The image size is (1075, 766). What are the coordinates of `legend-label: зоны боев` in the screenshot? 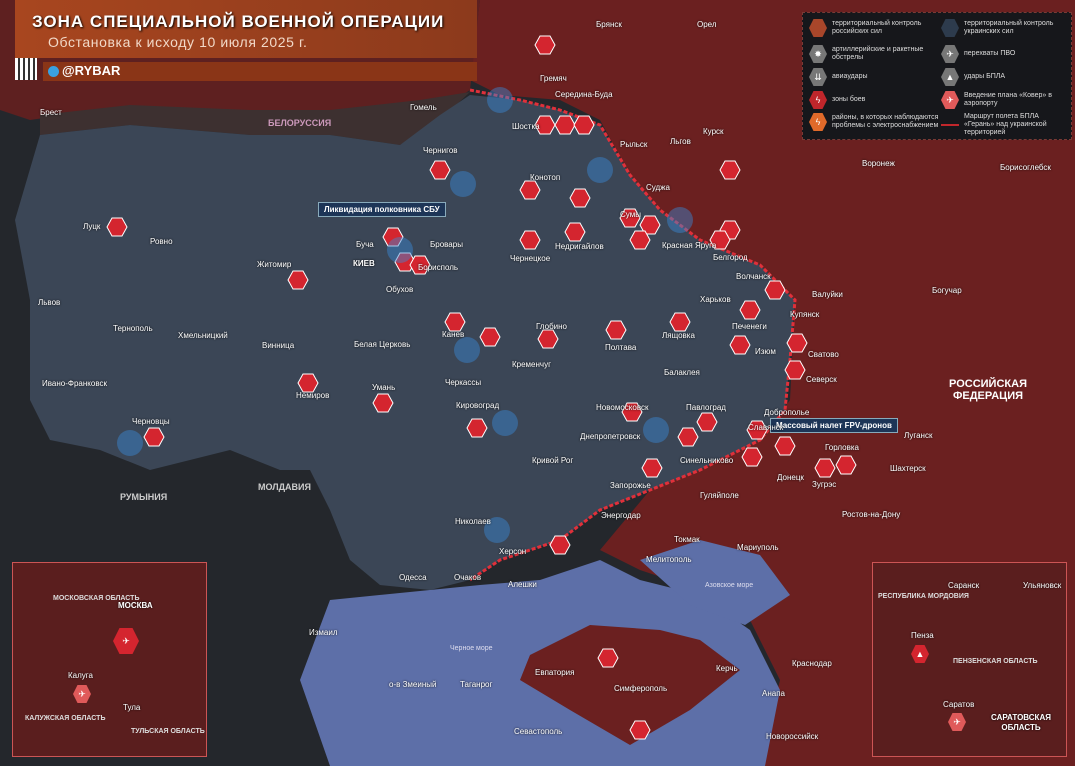 It's located at (849, 99).